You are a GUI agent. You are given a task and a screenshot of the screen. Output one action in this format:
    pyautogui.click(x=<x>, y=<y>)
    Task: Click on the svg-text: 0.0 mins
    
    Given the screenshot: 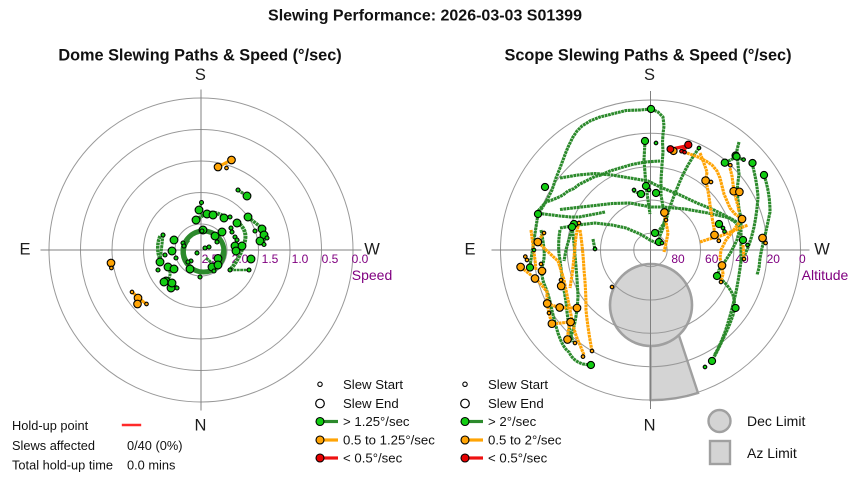 What is the action you would take?
    pyautogui.click(x=151, y=464)
    